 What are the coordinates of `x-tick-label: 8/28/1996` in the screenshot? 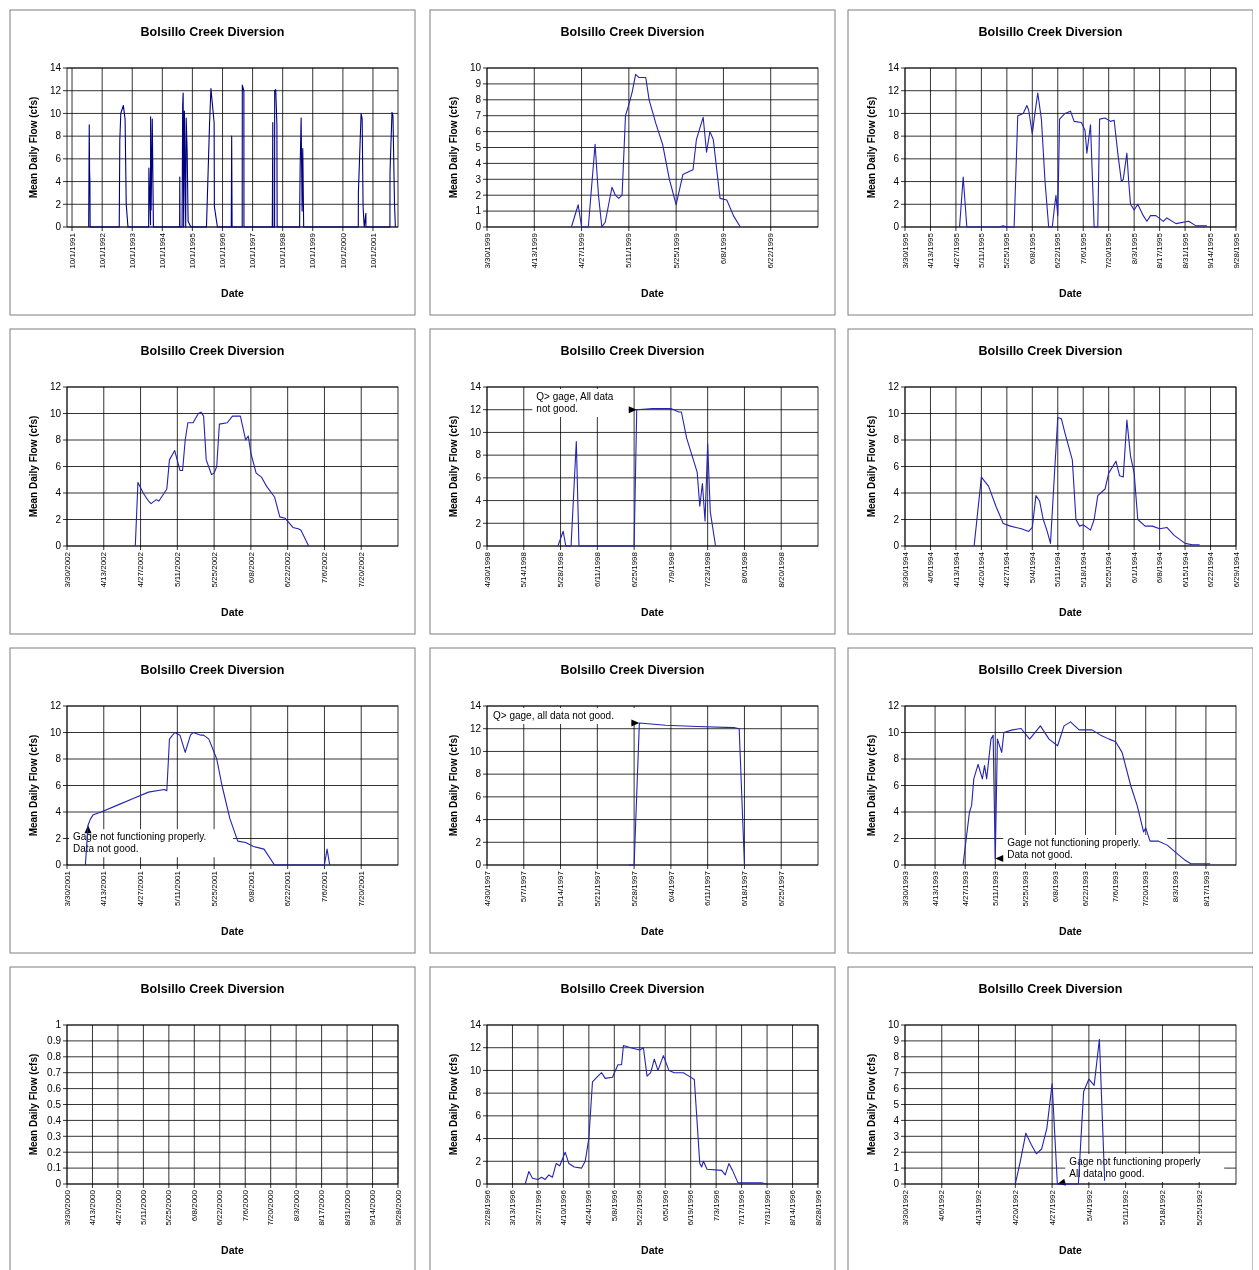 It's located at (818, 1207).